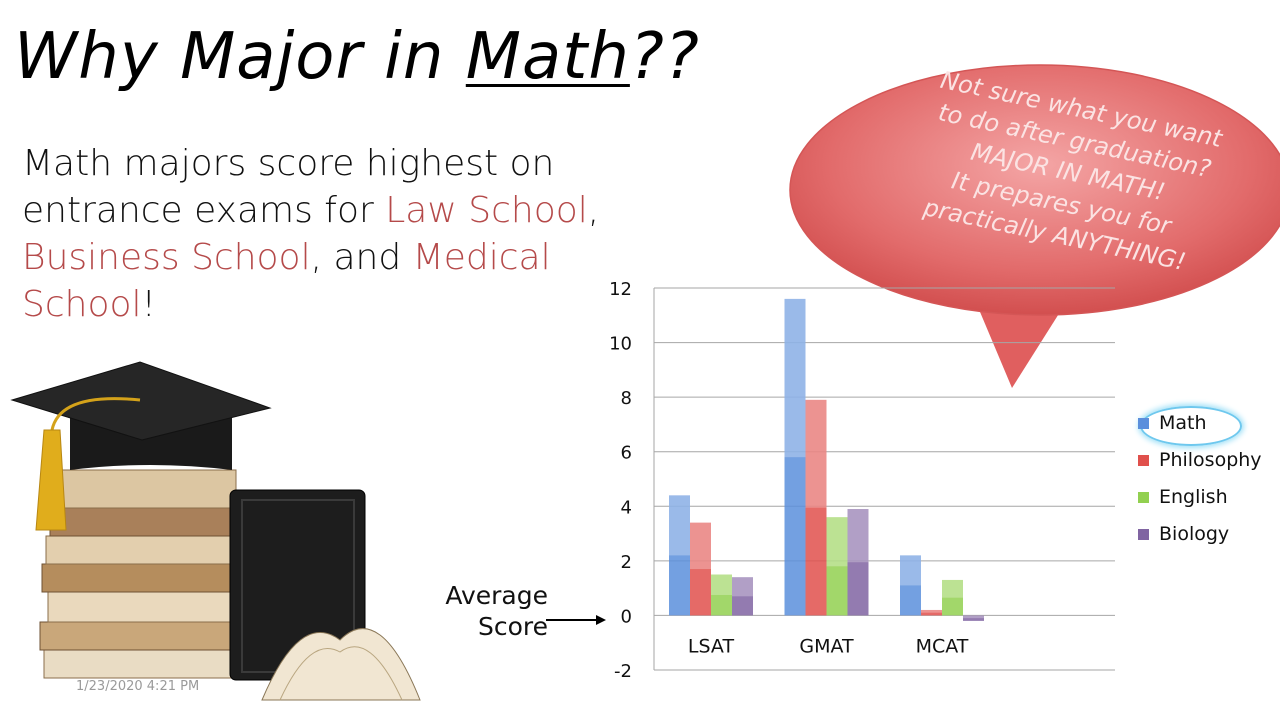 Image resolution: width=1280 pixels, height=720 pixels. I want to click on legend-label: Math, so click(1183, 423).